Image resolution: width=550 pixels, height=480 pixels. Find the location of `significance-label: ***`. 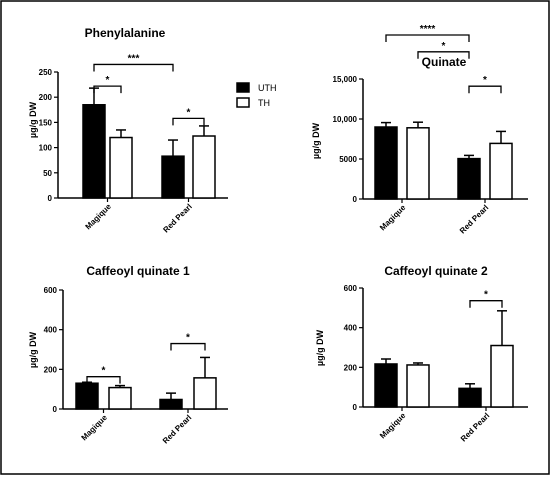

significance-label: *** is located at coordinates (134, 58).